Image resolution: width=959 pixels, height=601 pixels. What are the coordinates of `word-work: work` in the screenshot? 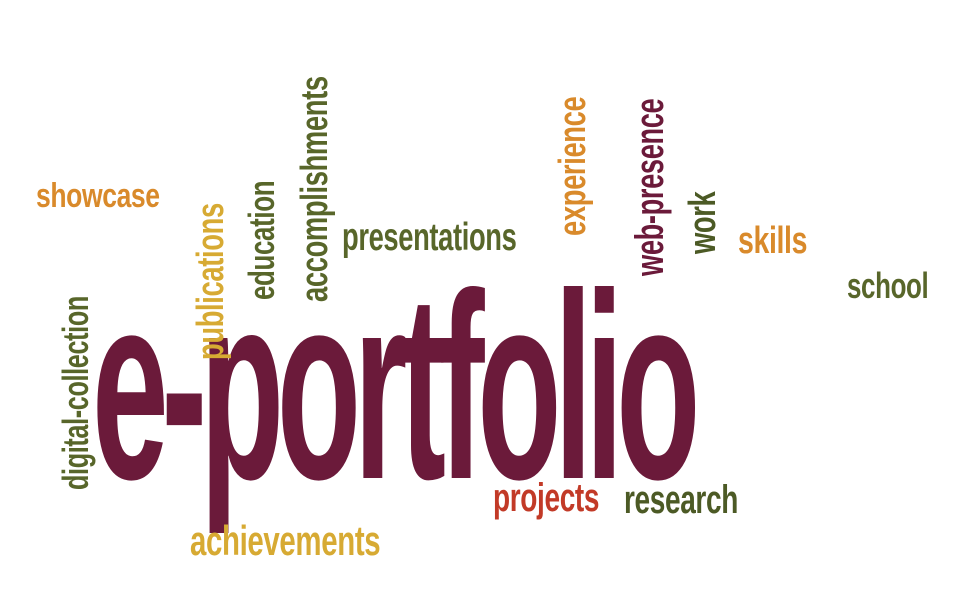 It's located at (703, 222).